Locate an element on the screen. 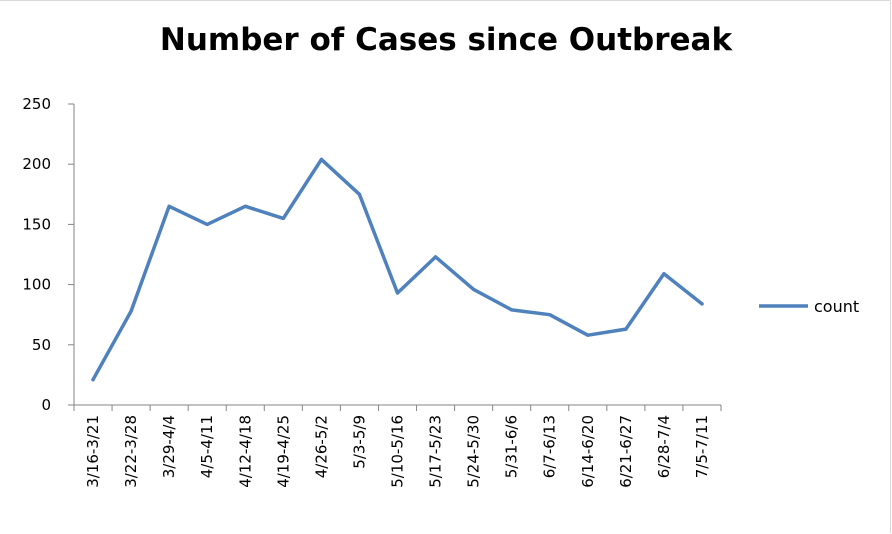 This screenshot has width=892, height=534. x-tick-label: 7/5-7/11 is located at coordinates (702, 446).